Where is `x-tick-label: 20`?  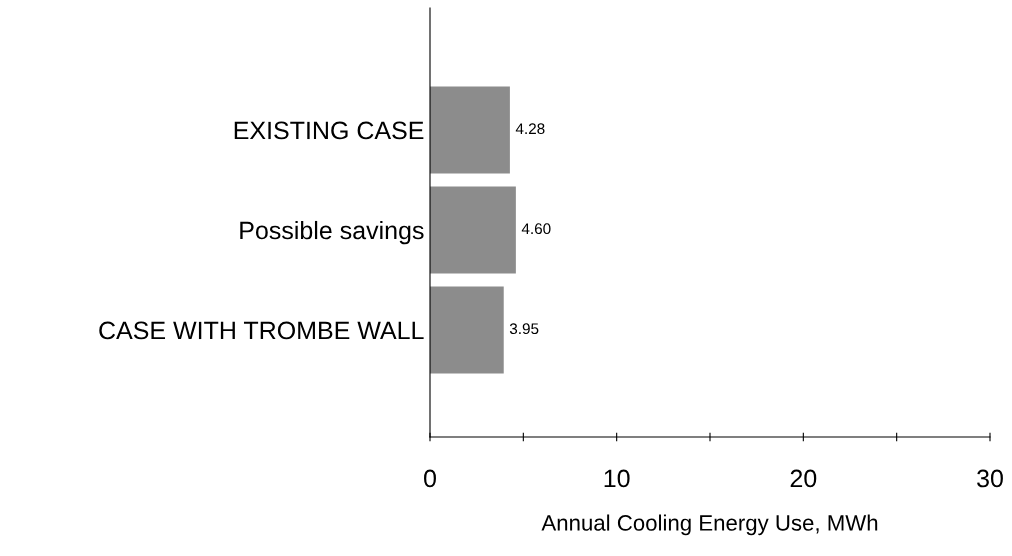
x-tick-label: 20 is located at coordinates (803, 478).